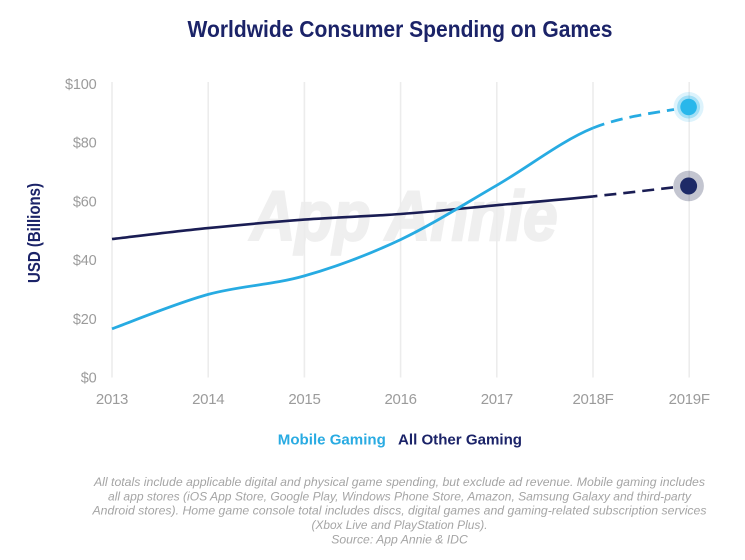 The width and height of the screenshot is (745, 560). What do you see at coordinates (460, 440) in the screenshot?
I see `svg-text: All Other Gaming` at bounding box center [460, 440].